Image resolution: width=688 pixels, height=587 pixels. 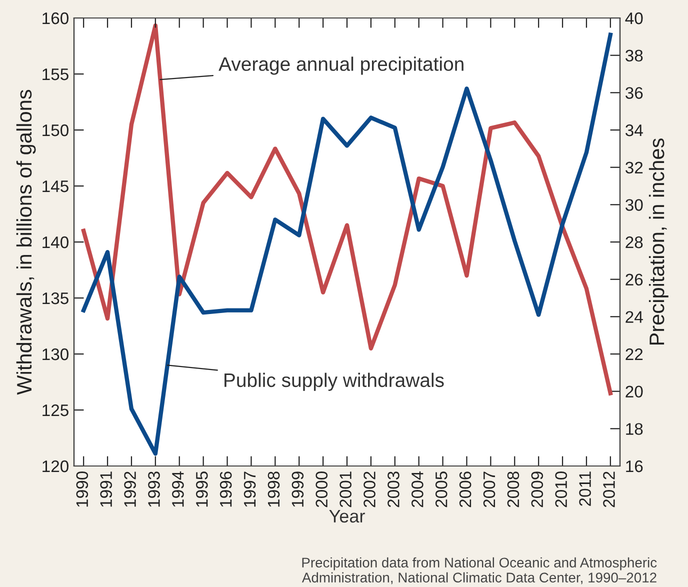 What do you see at coordinates (250, 489) in the screenshot?
I see `x-tick-label: 1997` at bounding box center [250, 489].